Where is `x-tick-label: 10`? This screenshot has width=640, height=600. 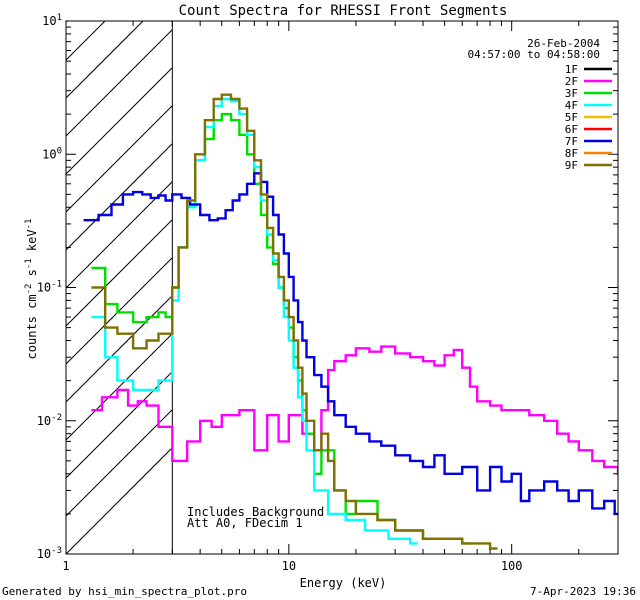
x-tick-label: 10 is located at coordinates (289, 566).